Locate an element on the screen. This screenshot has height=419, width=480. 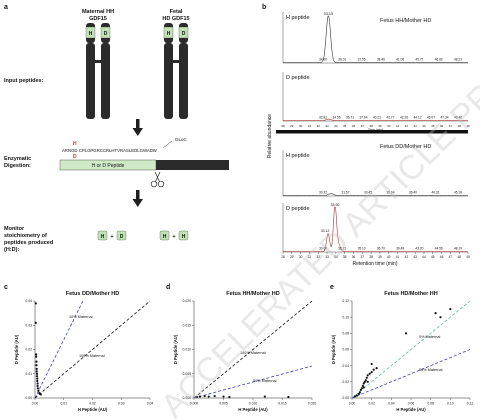
scatter-c-line-label-0: 10% Maternal is located at coordinates (81, 317).